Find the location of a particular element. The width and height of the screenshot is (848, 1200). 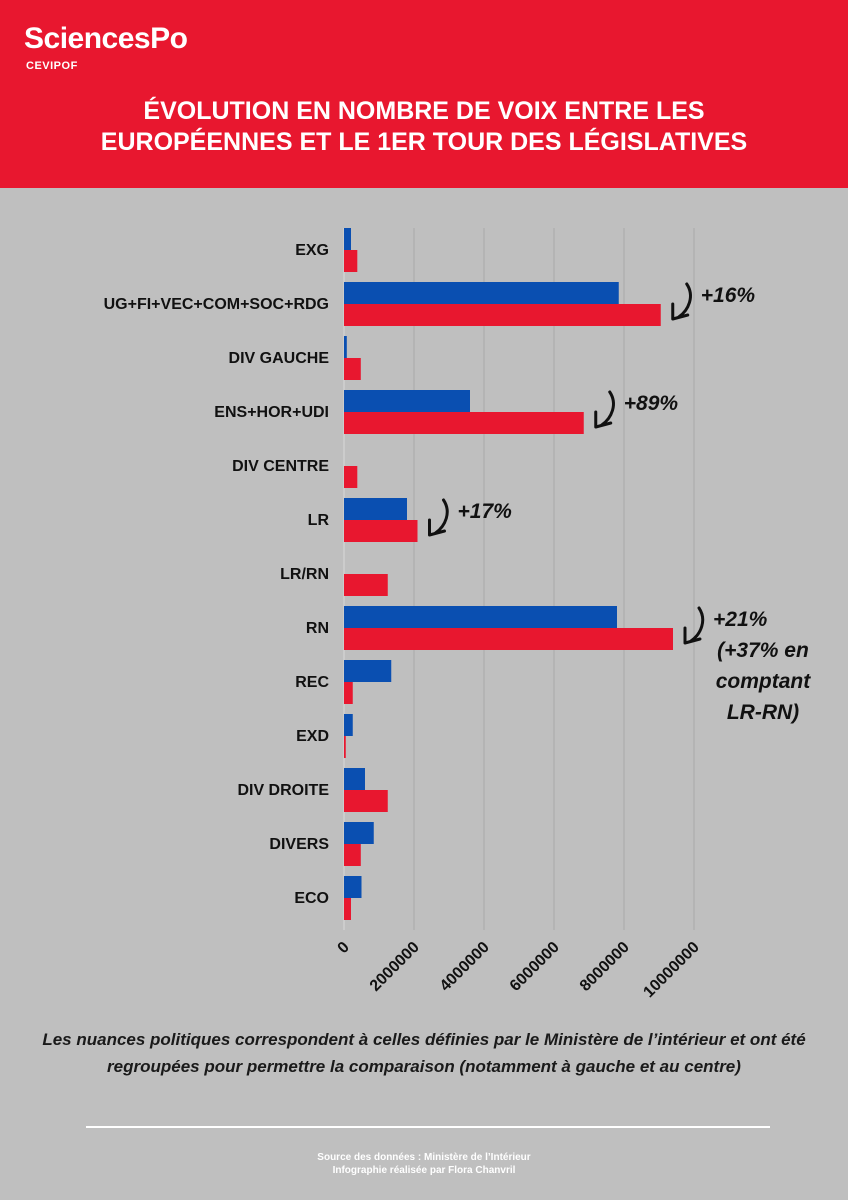

x-tick-label: 10000000 is located at coordinates (671, 970).